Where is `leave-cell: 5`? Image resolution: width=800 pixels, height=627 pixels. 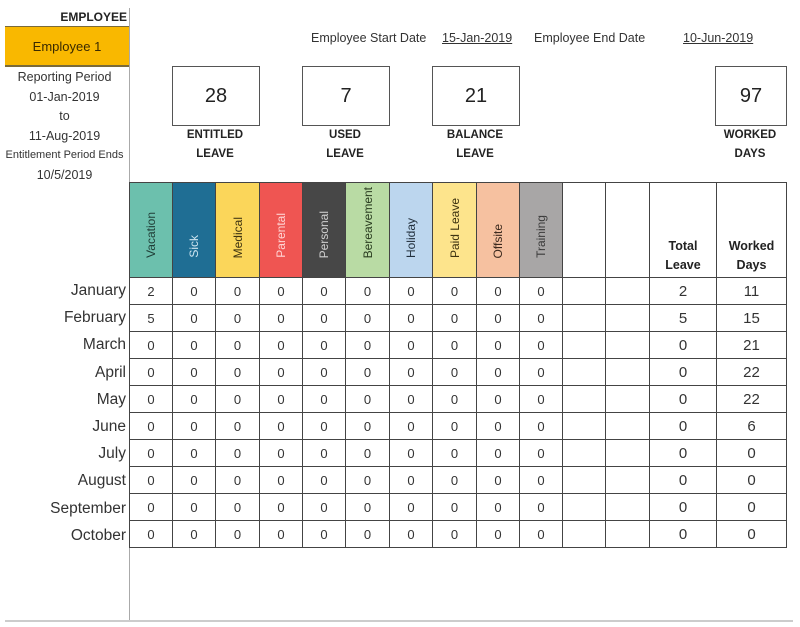 leave-cell: 5 is located at coordinates (151, 318).